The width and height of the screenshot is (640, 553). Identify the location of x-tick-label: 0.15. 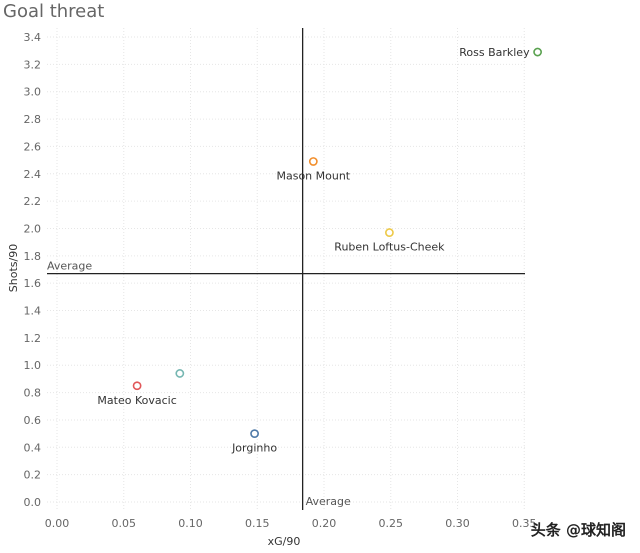
(257, 523).